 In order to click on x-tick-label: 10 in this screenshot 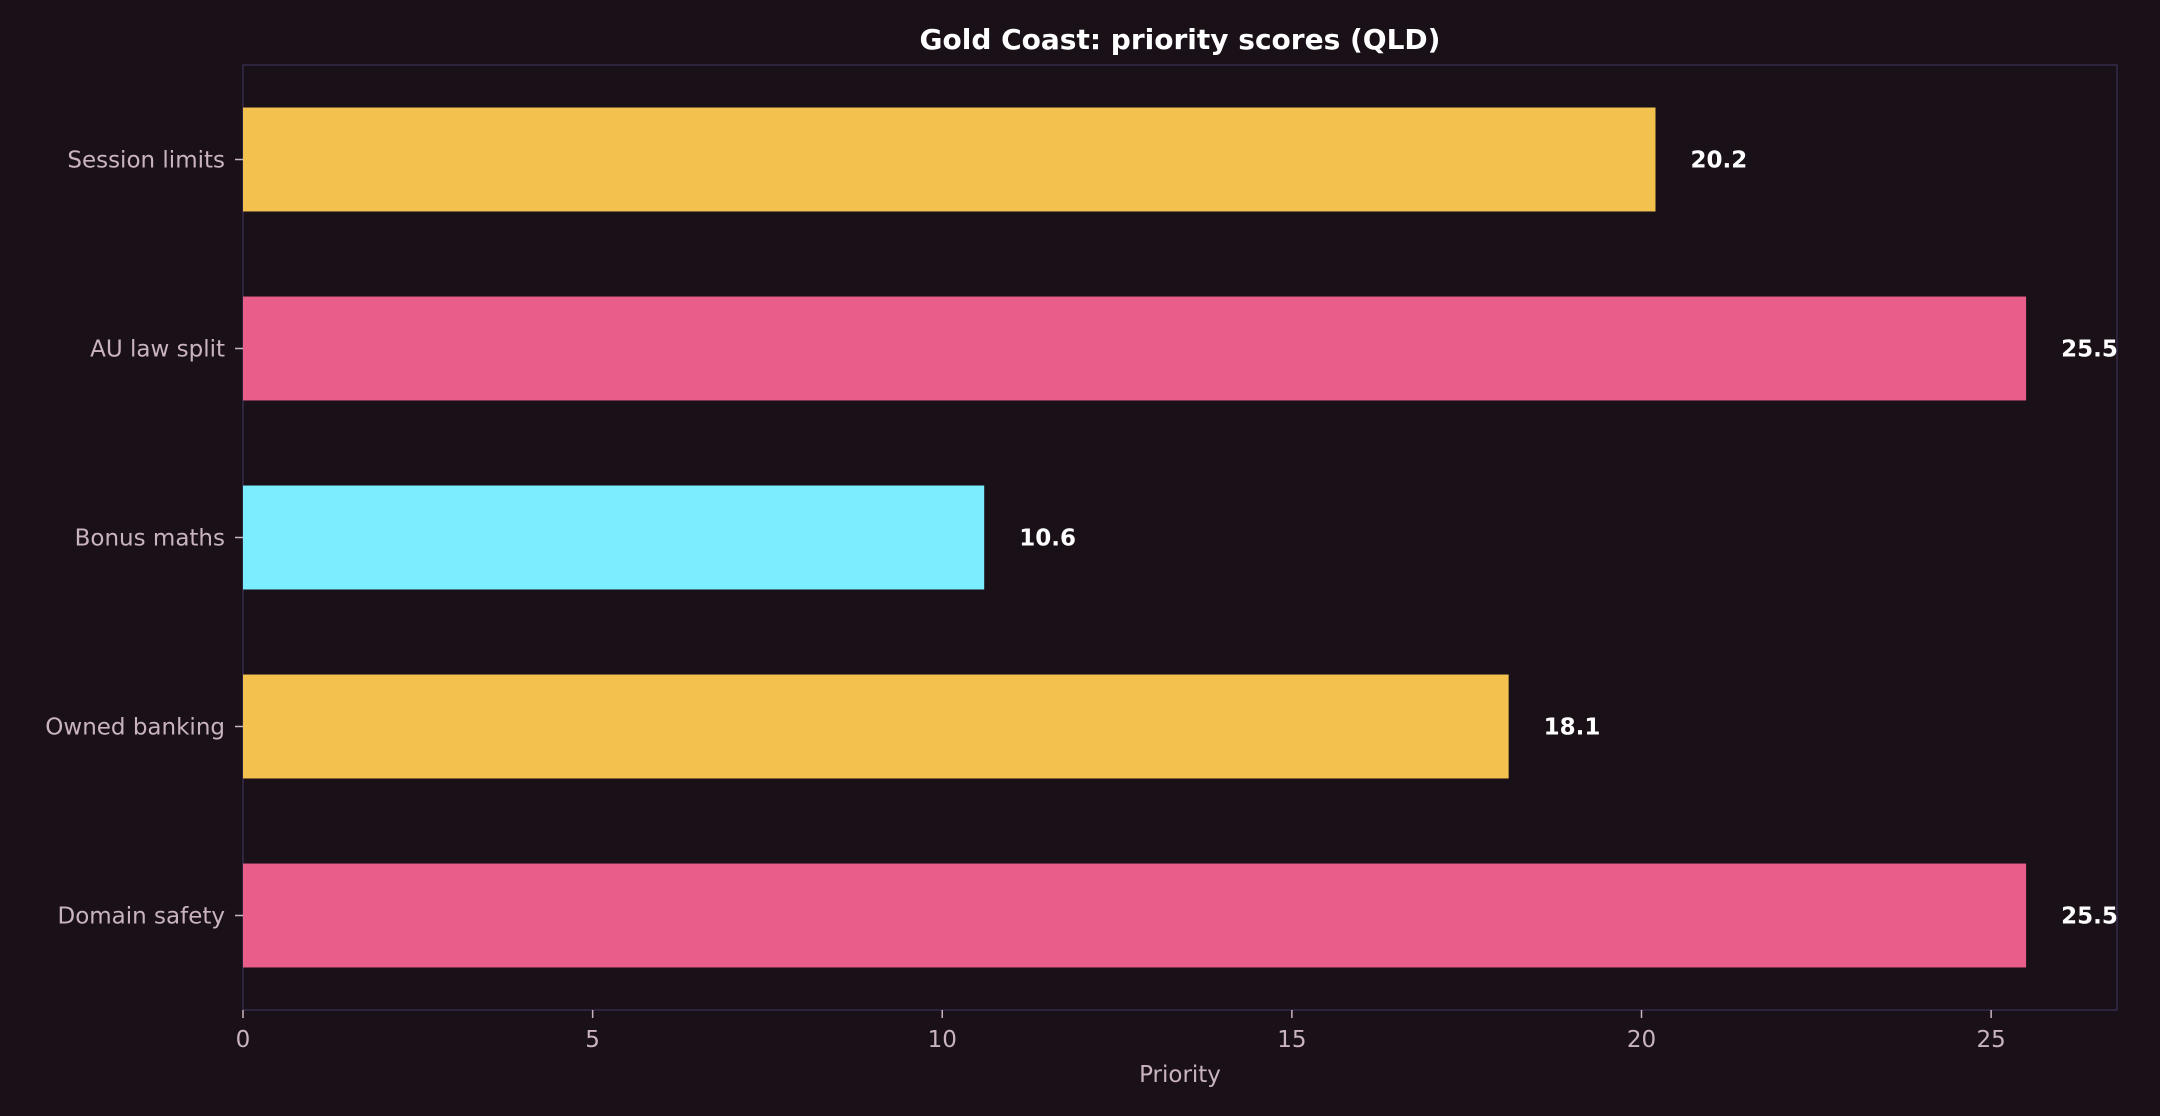, I will do `click(942, 1040)`.